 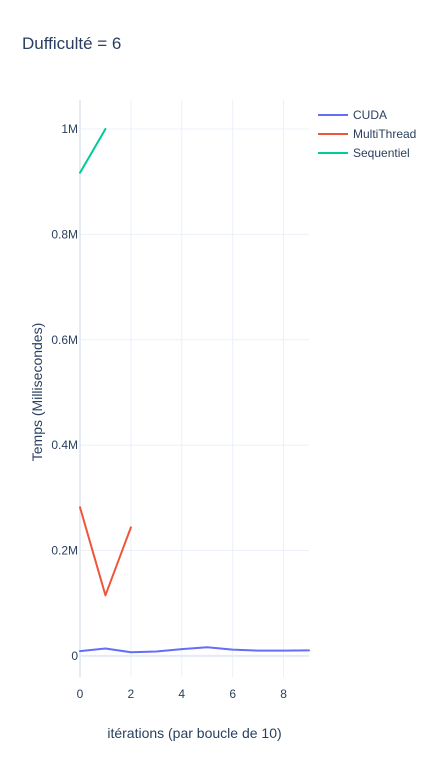 I want to click on legend: CUDA MultiThread Sequentiel, so click(x=367, y=134).